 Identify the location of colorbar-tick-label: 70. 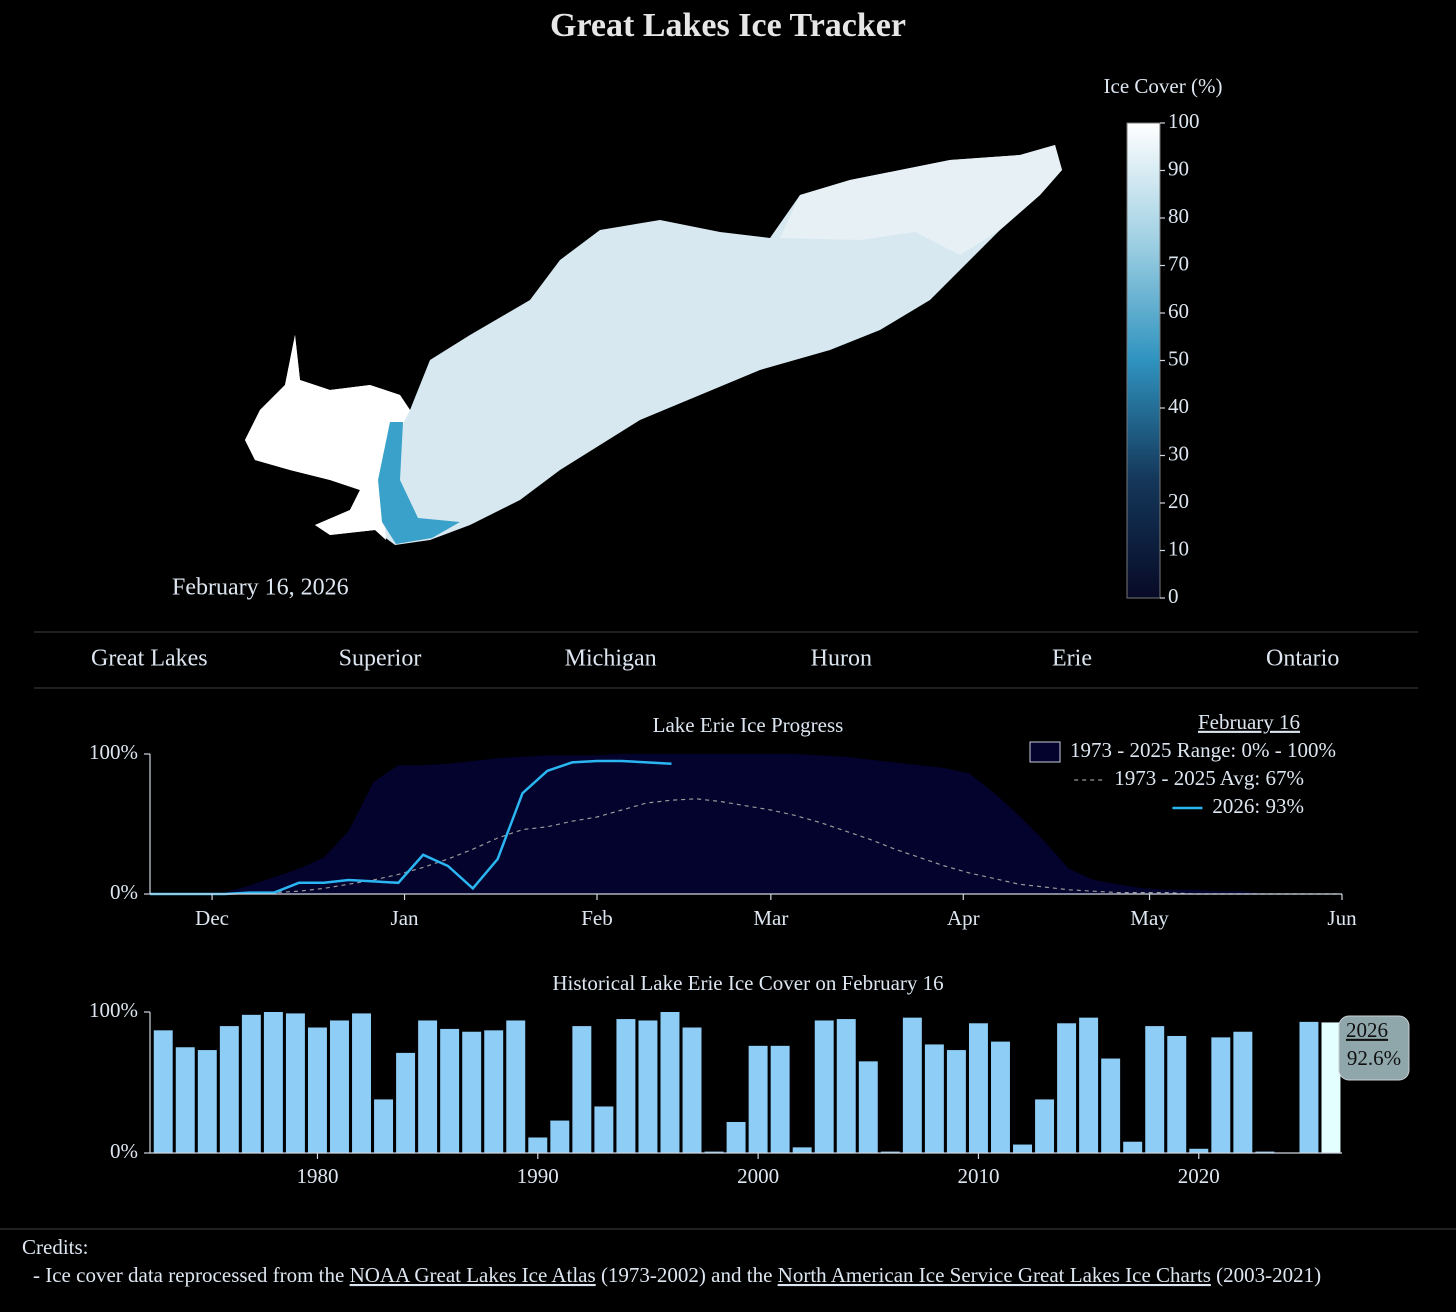
(1178, 263).